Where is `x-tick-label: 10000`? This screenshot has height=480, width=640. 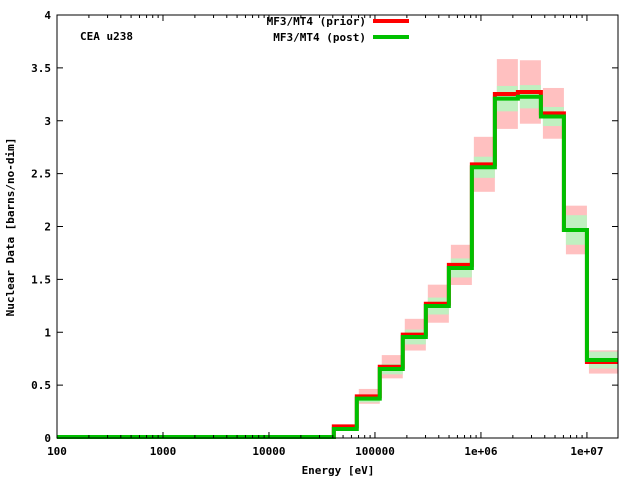 x-tick-label: 10000 is located at coordinates (268, 451).